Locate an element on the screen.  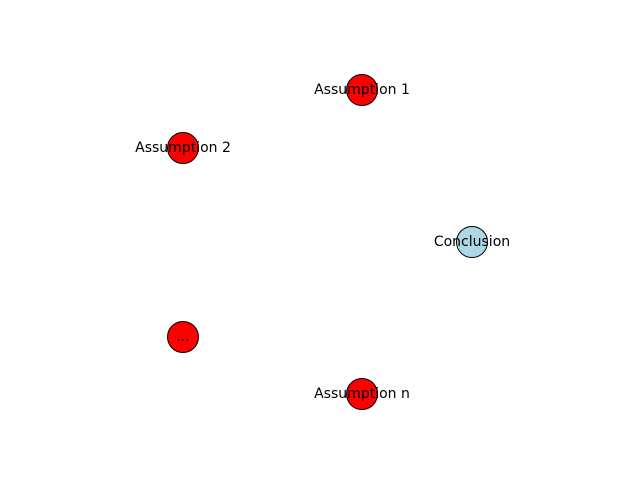
node-conclusion-label: Conclusion is located at coordinates (472, 242).